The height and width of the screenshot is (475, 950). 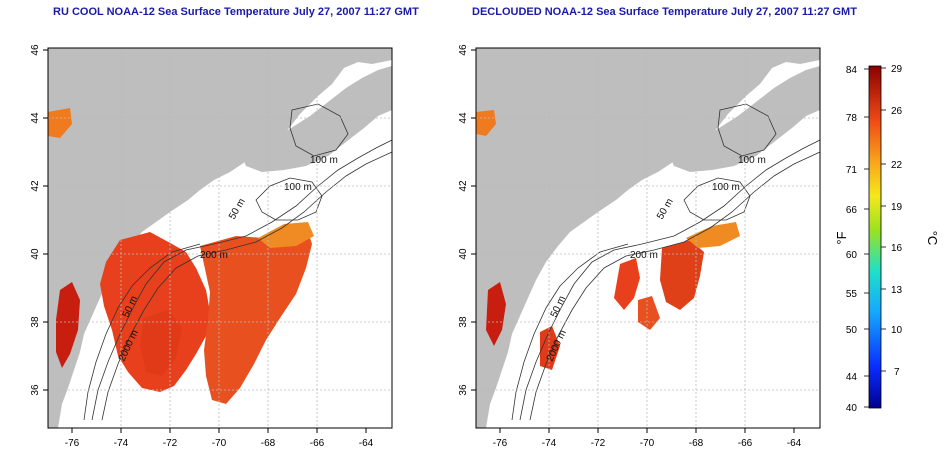 I want to click on celsius-tick: 29, so click(x=897, y=69).